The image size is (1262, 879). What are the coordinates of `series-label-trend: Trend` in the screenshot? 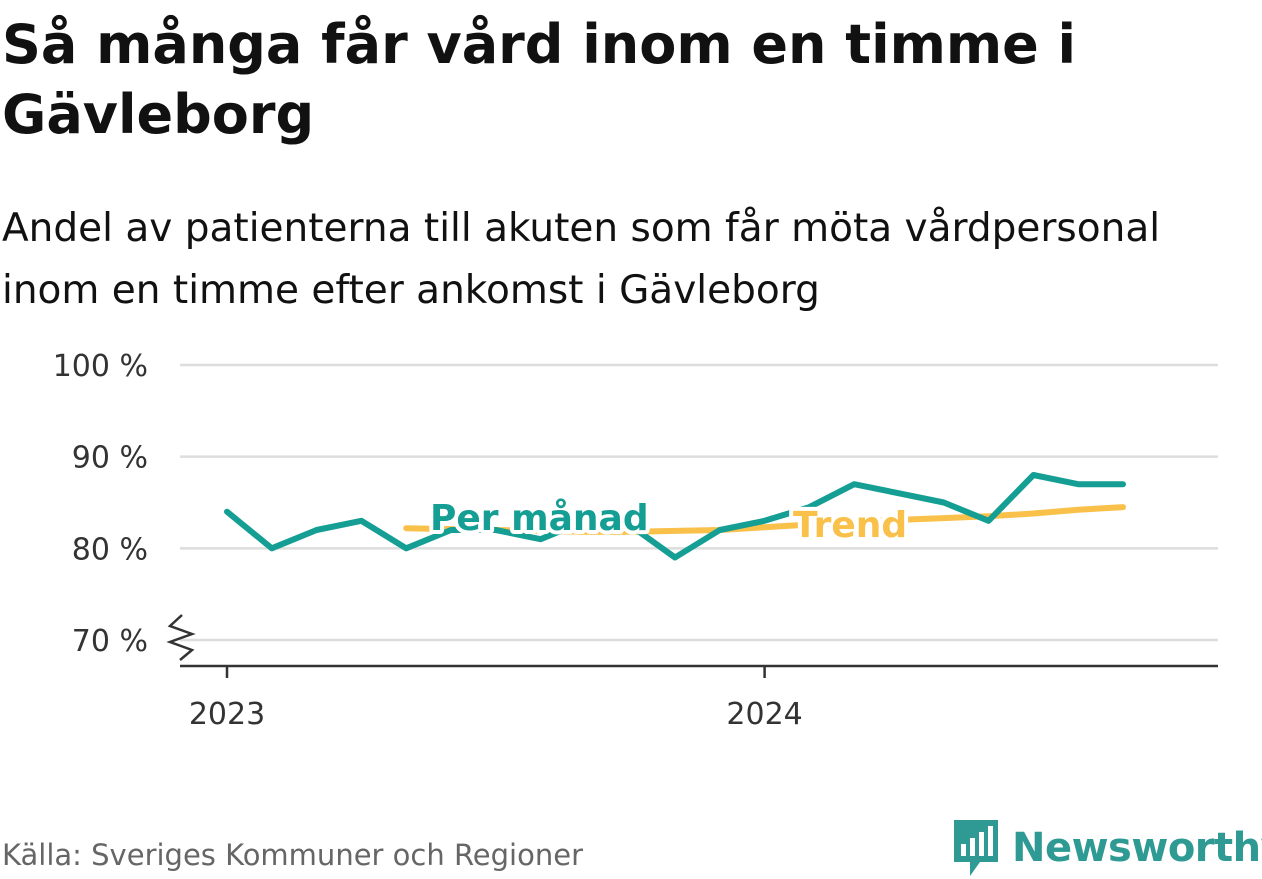 It's located at (850, 525).